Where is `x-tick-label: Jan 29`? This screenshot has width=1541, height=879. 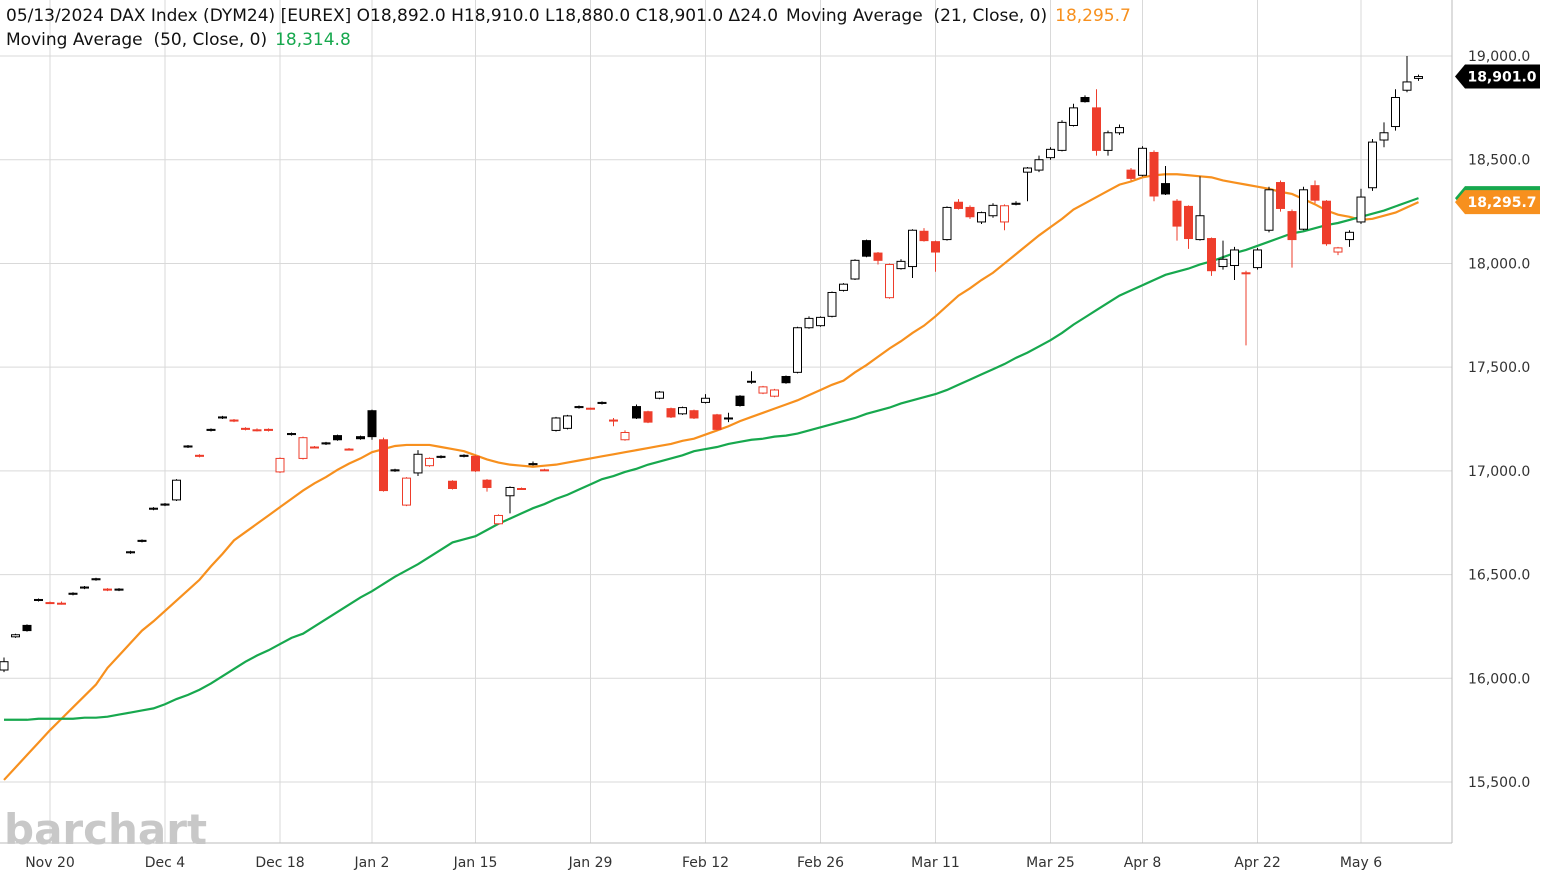 x-tick-label: Jan 29 is located at coordinates (590, 863).